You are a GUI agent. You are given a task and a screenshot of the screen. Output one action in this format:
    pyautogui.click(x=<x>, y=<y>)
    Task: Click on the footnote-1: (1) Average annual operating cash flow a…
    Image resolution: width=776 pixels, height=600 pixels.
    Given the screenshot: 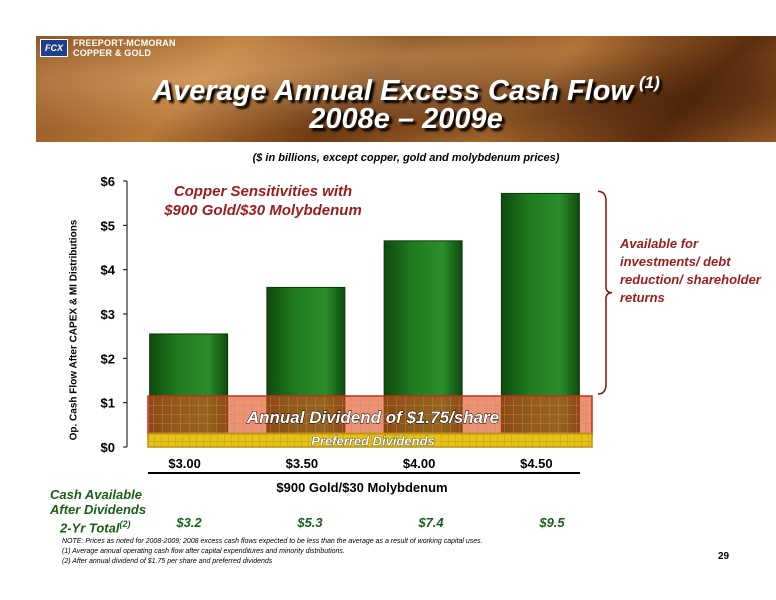 What is the action you would take?
    pyautogui.click(x=203, y=551)
    